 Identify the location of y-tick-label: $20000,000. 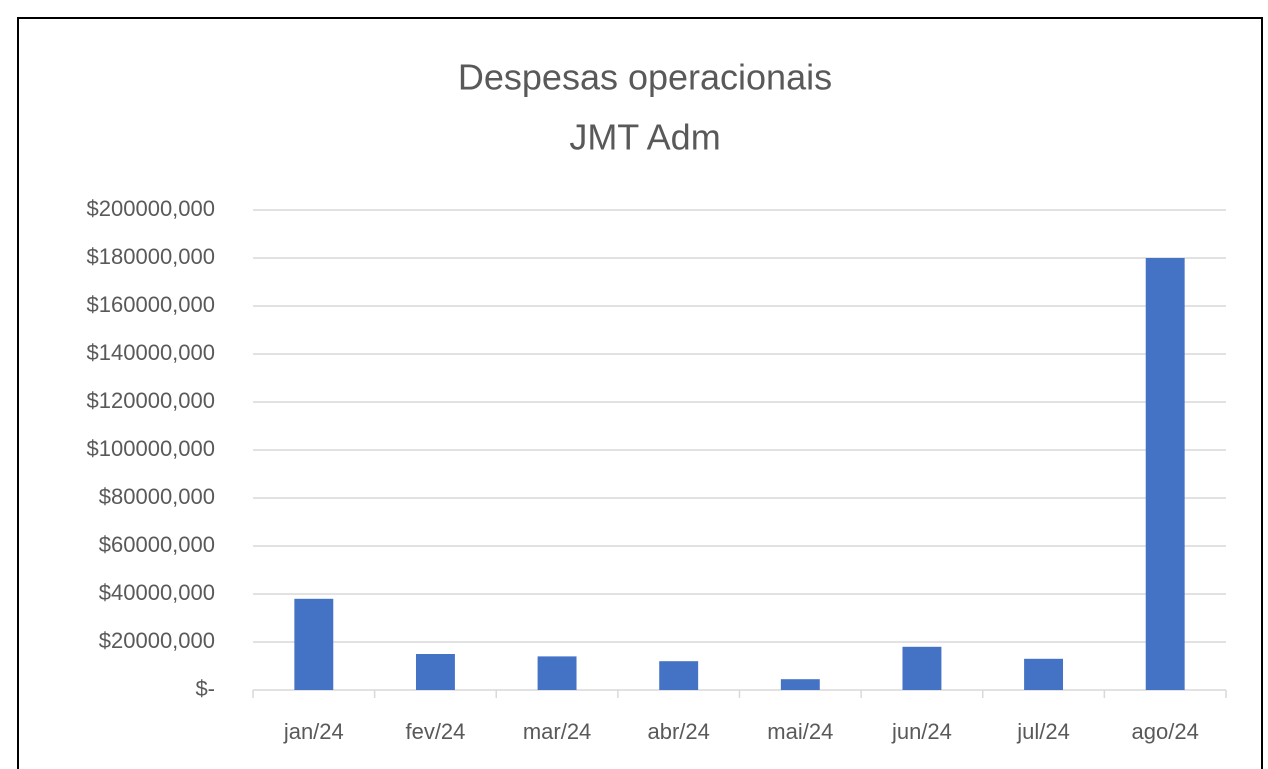
(157, 640).